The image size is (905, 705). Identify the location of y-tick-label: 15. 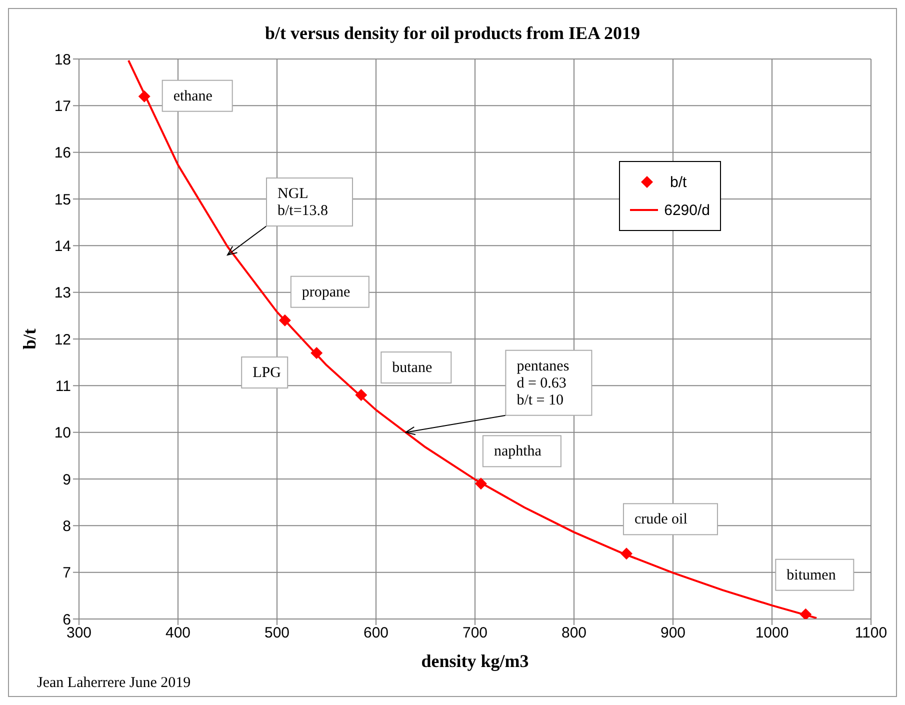
(62, 199).